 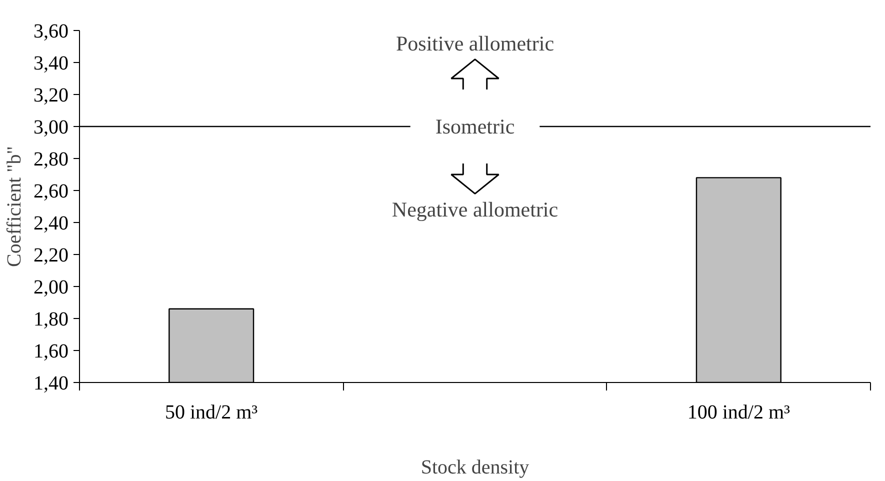 I want to click on y-tick-label: 1,80, so click(x=51, y=319).